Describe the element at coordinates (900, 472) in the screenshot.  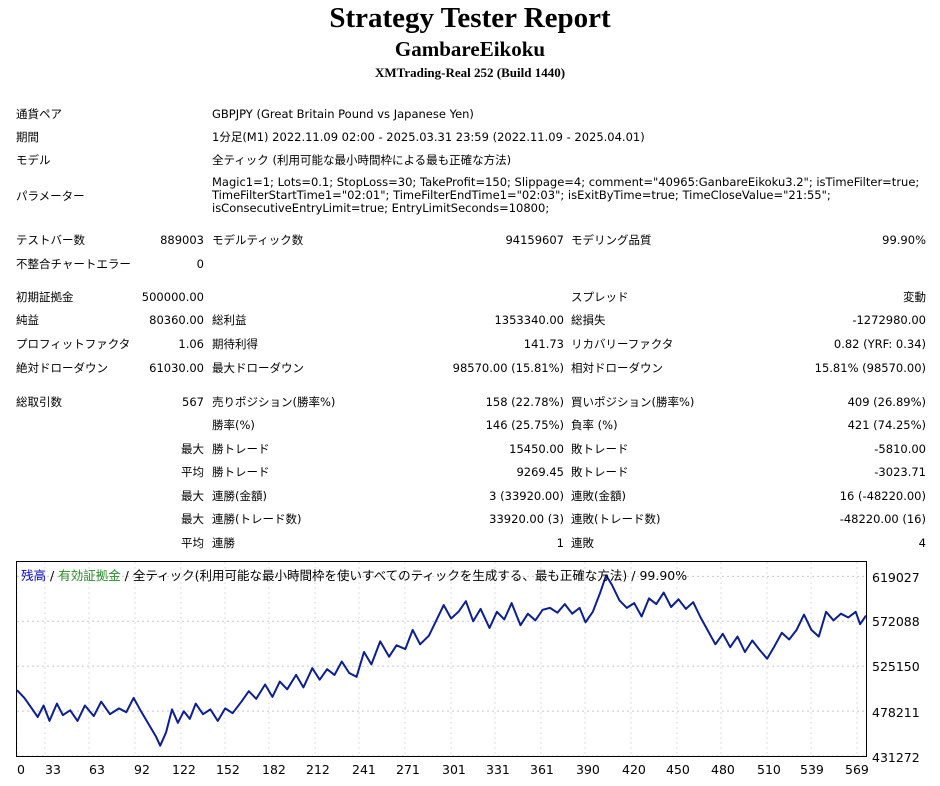
I see `avg-loss-value: -3023.71` at that location.